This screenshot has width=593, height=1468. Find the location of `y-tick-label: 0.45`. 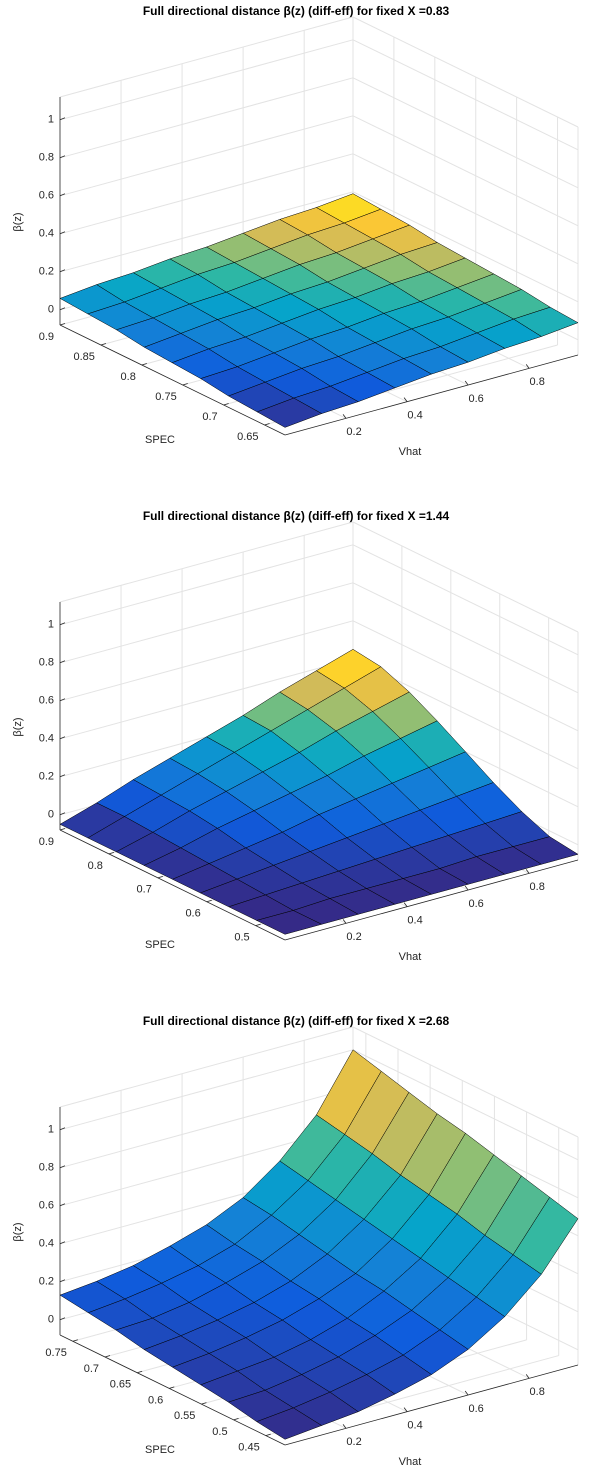

y-tick-label: 0.45 is located at coordinates (248, 1447).